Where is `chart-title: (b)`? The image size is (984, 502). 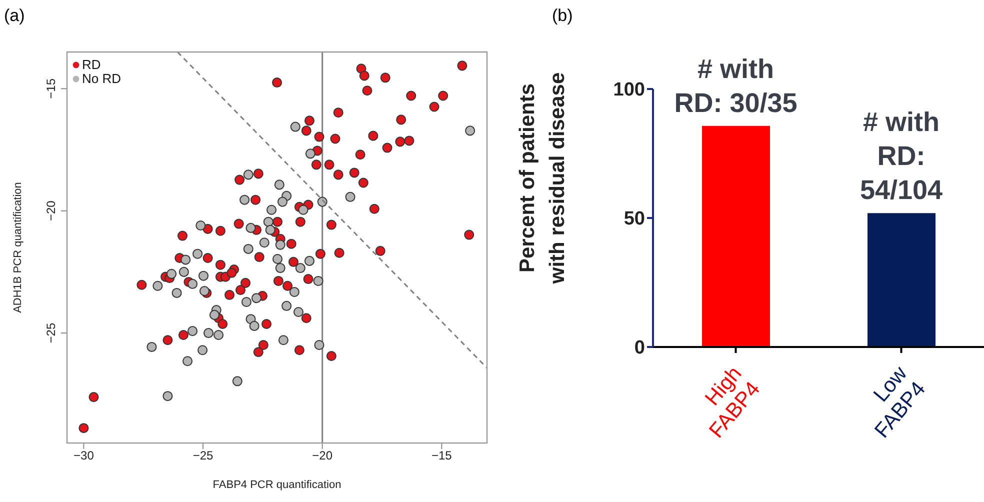
chart-title: (b) is located at coordinates (562, 16).